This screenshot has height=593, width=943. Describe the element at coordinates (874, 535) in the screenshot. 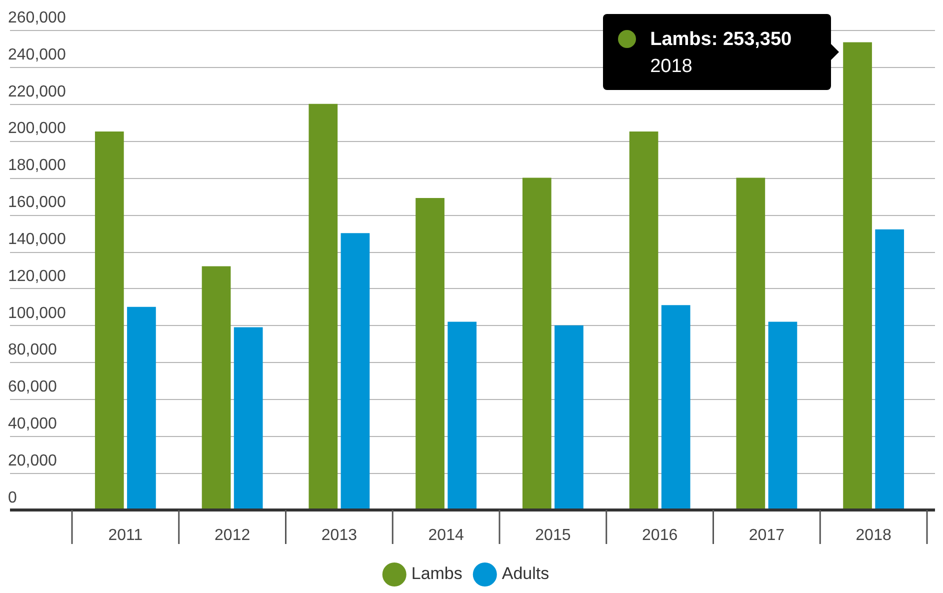

I see `x-tick-label: 2018` at that location.